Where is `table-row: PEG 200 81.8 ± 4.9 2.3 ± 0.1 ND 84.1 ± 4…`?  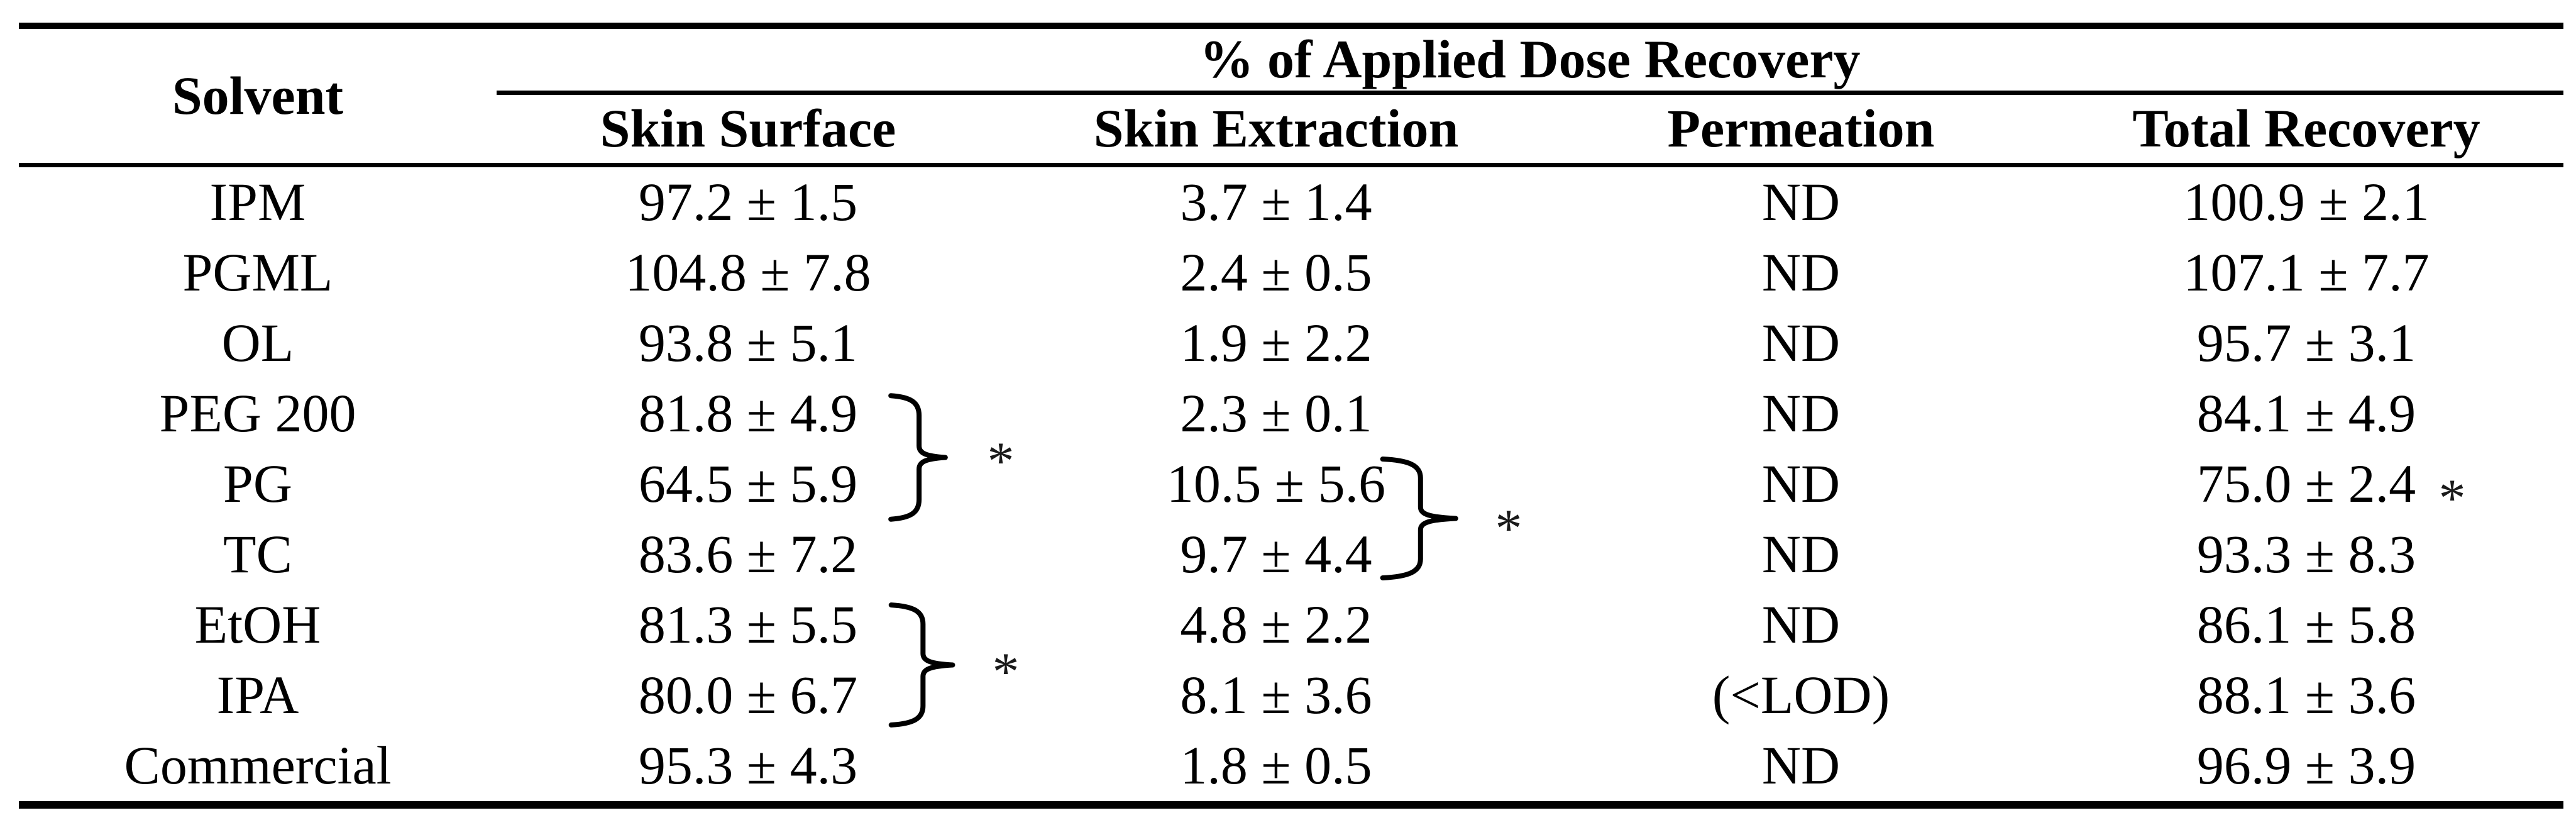 table-row: PEG 200 81.8 ± 4.9 2.3 ± 0.1 ND 84.1 ± 4… is located at coordinates (1291, 414).